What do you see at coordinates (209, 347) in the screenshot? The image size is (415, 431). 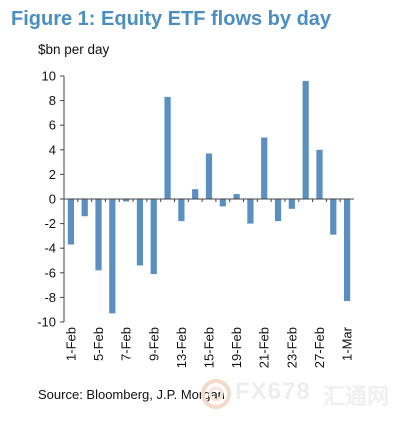 I see `x-tick-label: 15-Feb` at bounding box center [209, 347].